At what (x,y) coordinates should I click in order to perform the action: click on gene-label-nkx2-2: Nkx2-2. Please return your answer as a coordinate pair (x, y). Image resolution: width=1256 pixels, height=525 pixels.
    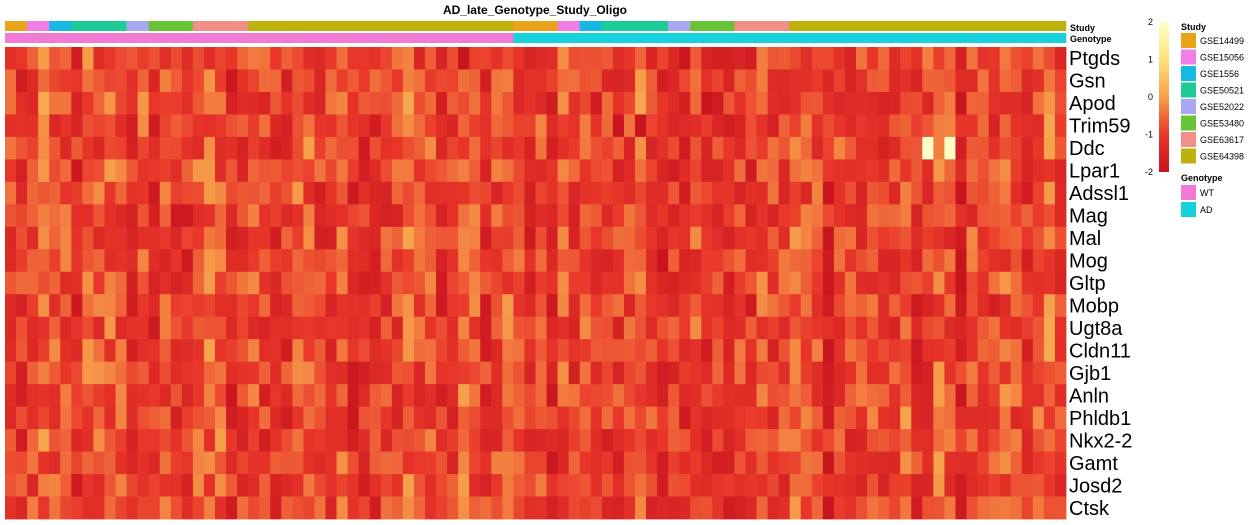
    Looking at the image, I should click on (1100, 441).